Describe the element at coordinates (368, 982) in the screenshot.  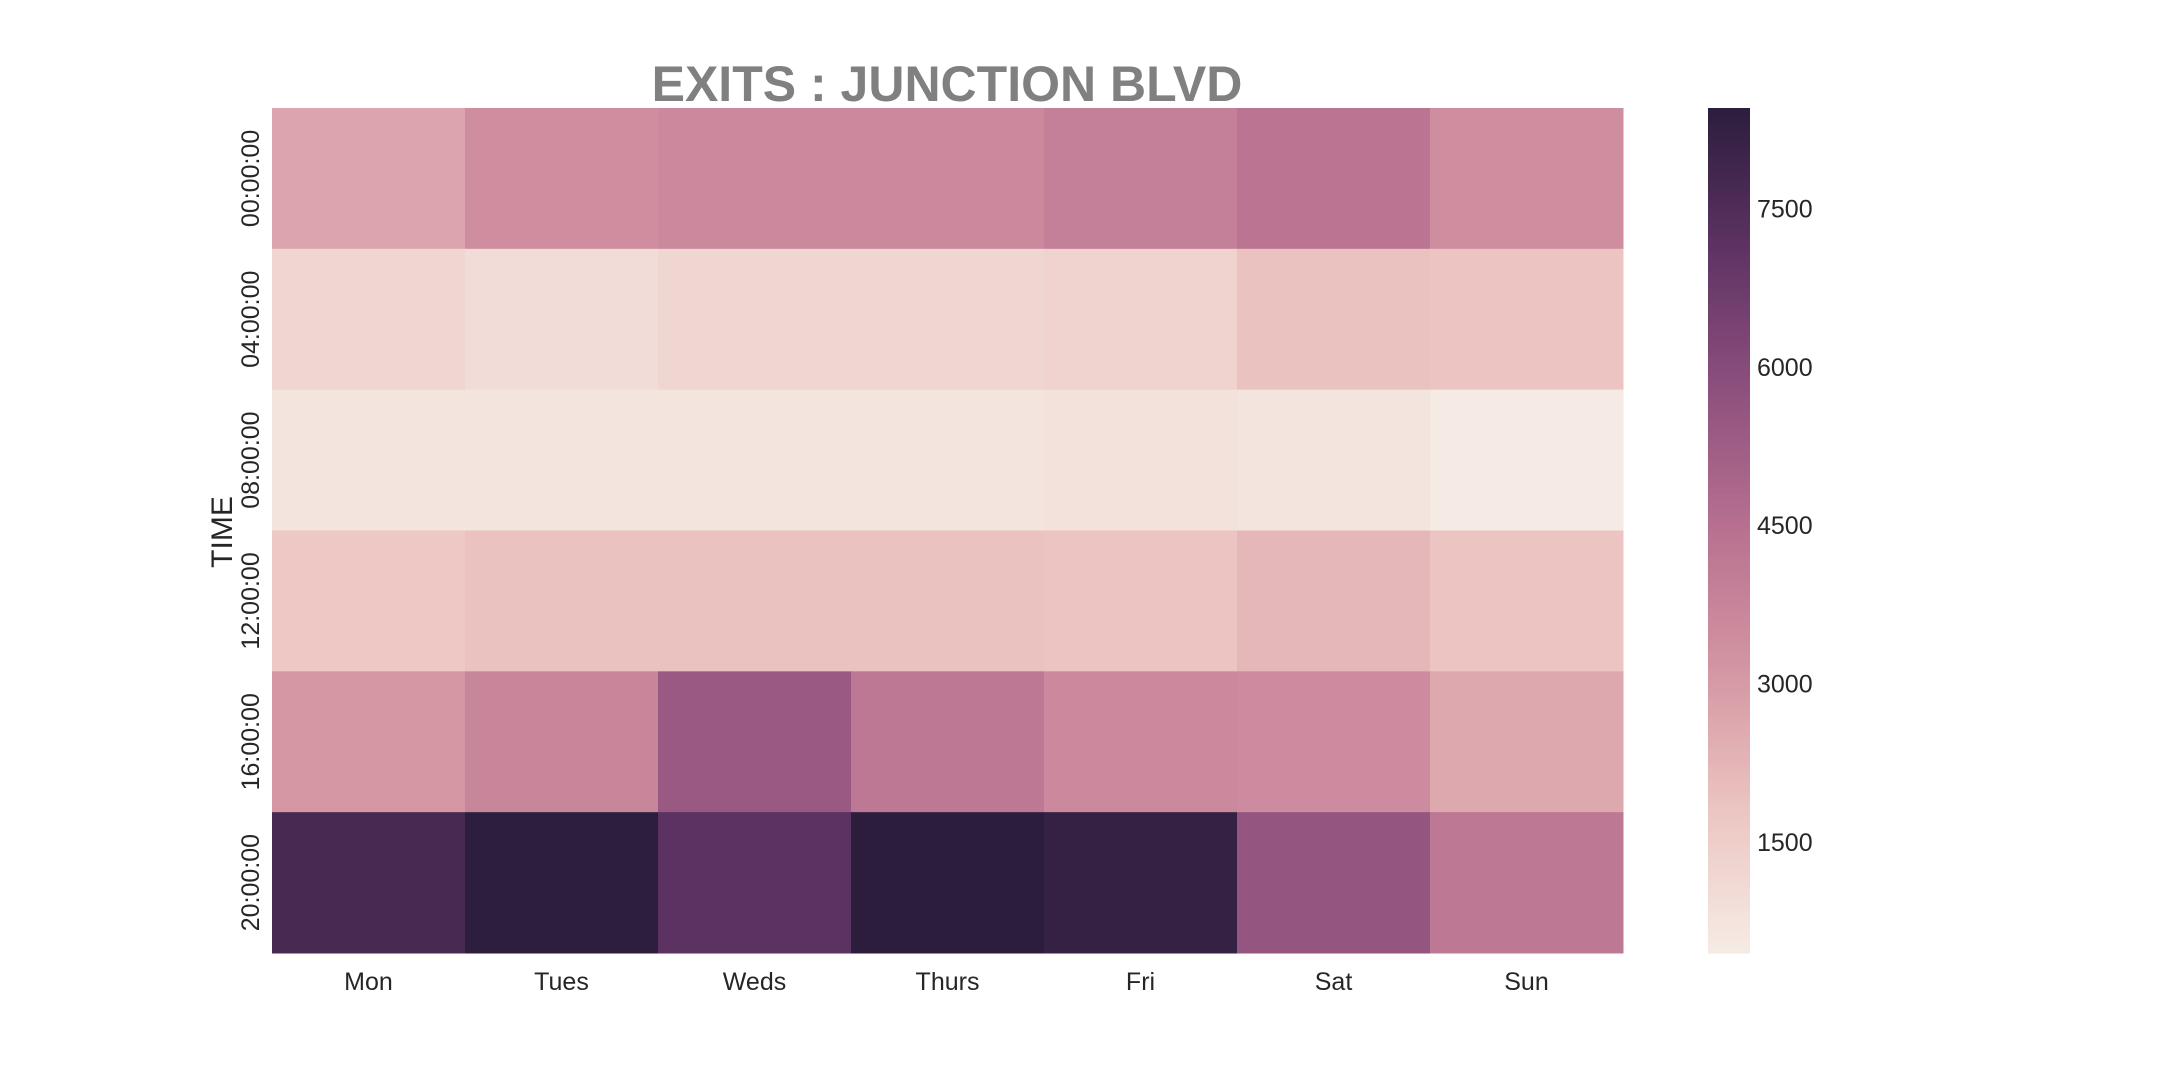
I see `x-tick-label-mon: Mon` at that location.